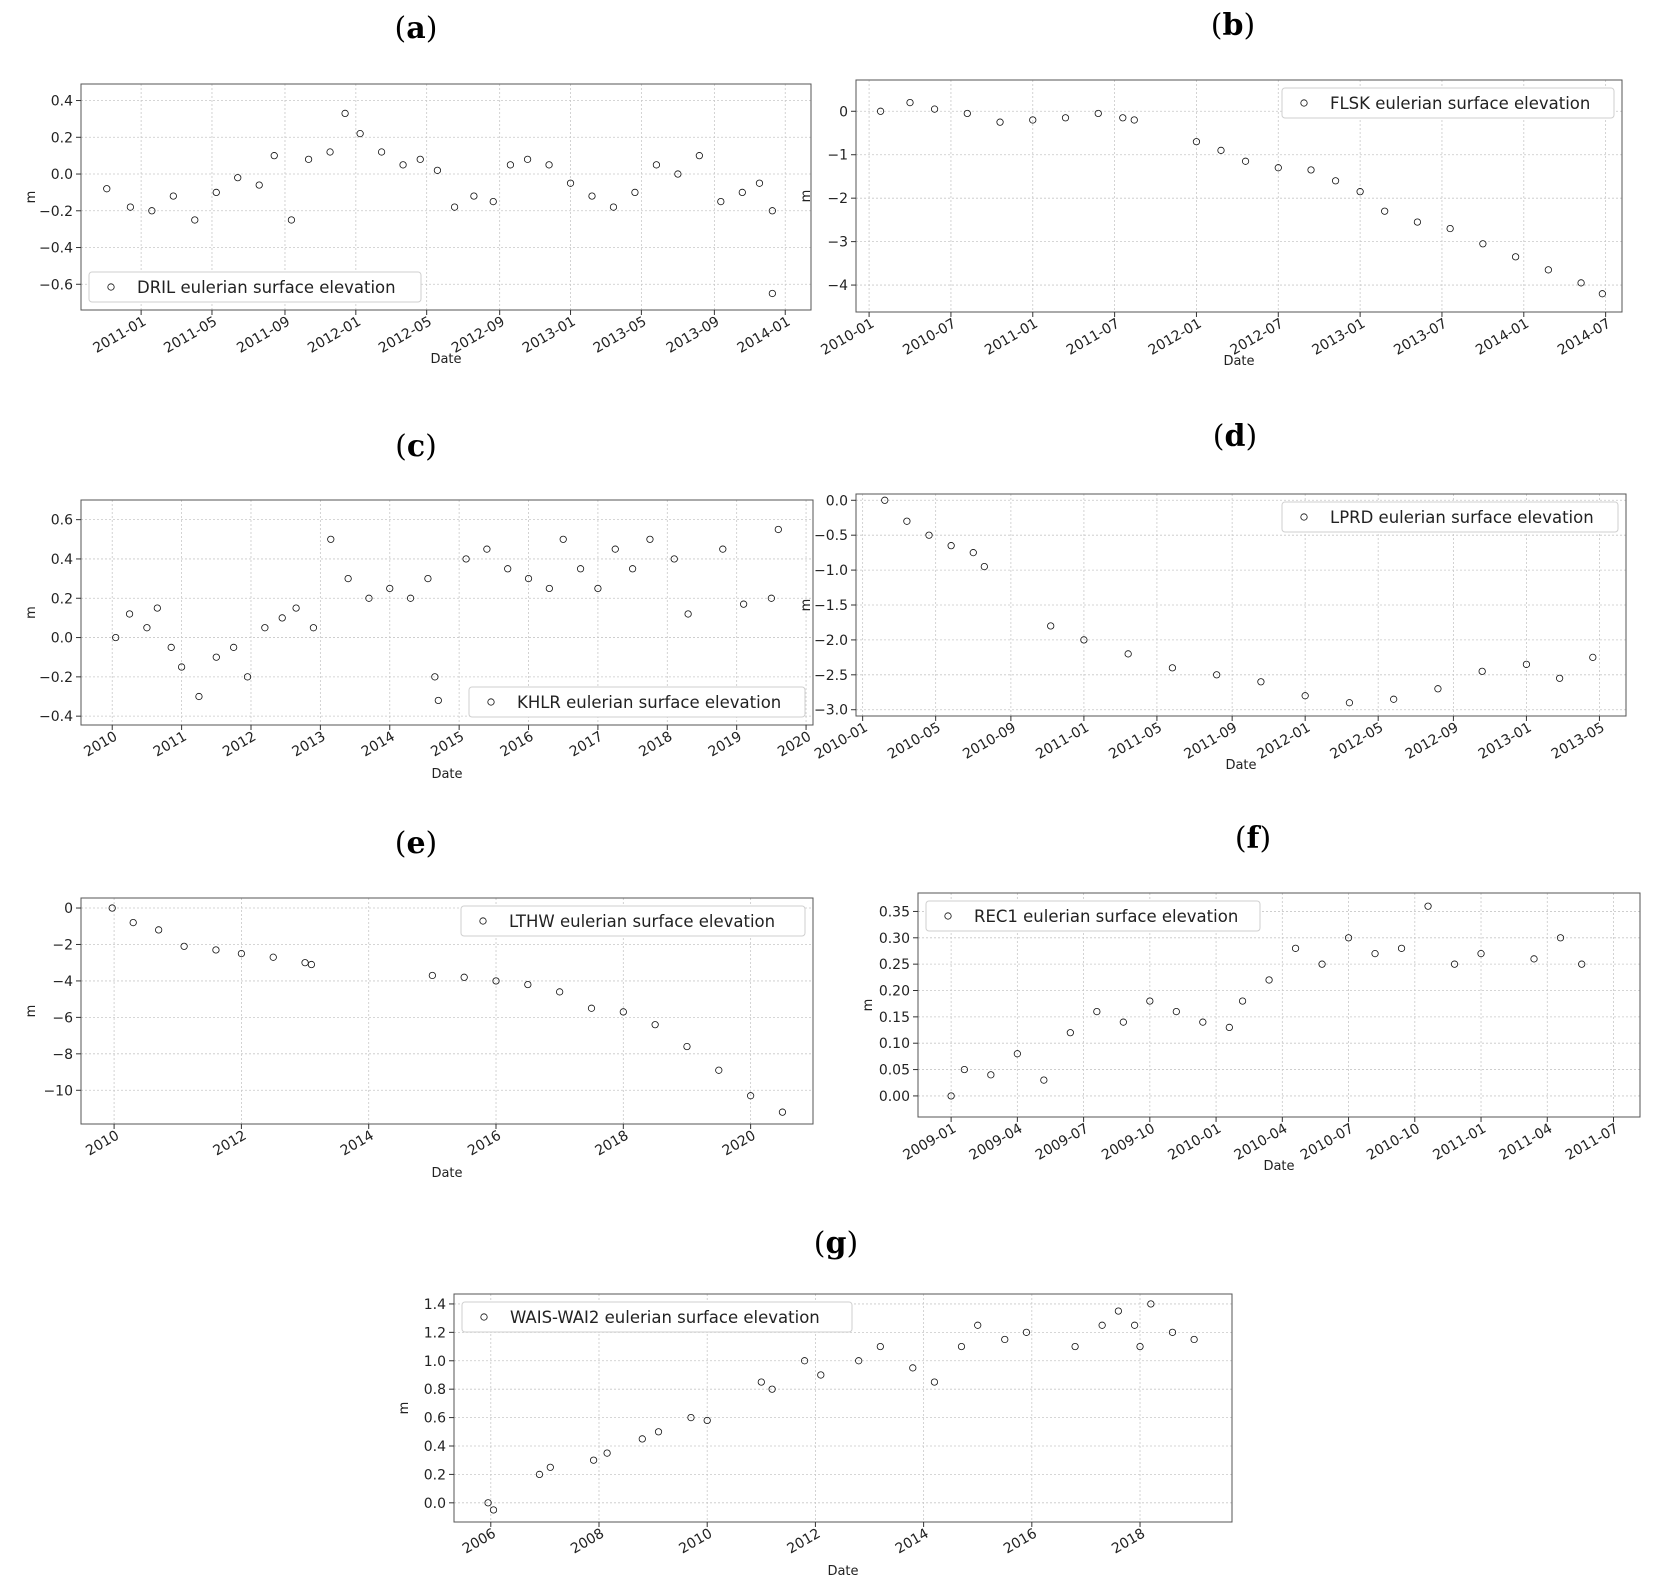  I want to click on x-tick-label: 2017, so click(586, 745).